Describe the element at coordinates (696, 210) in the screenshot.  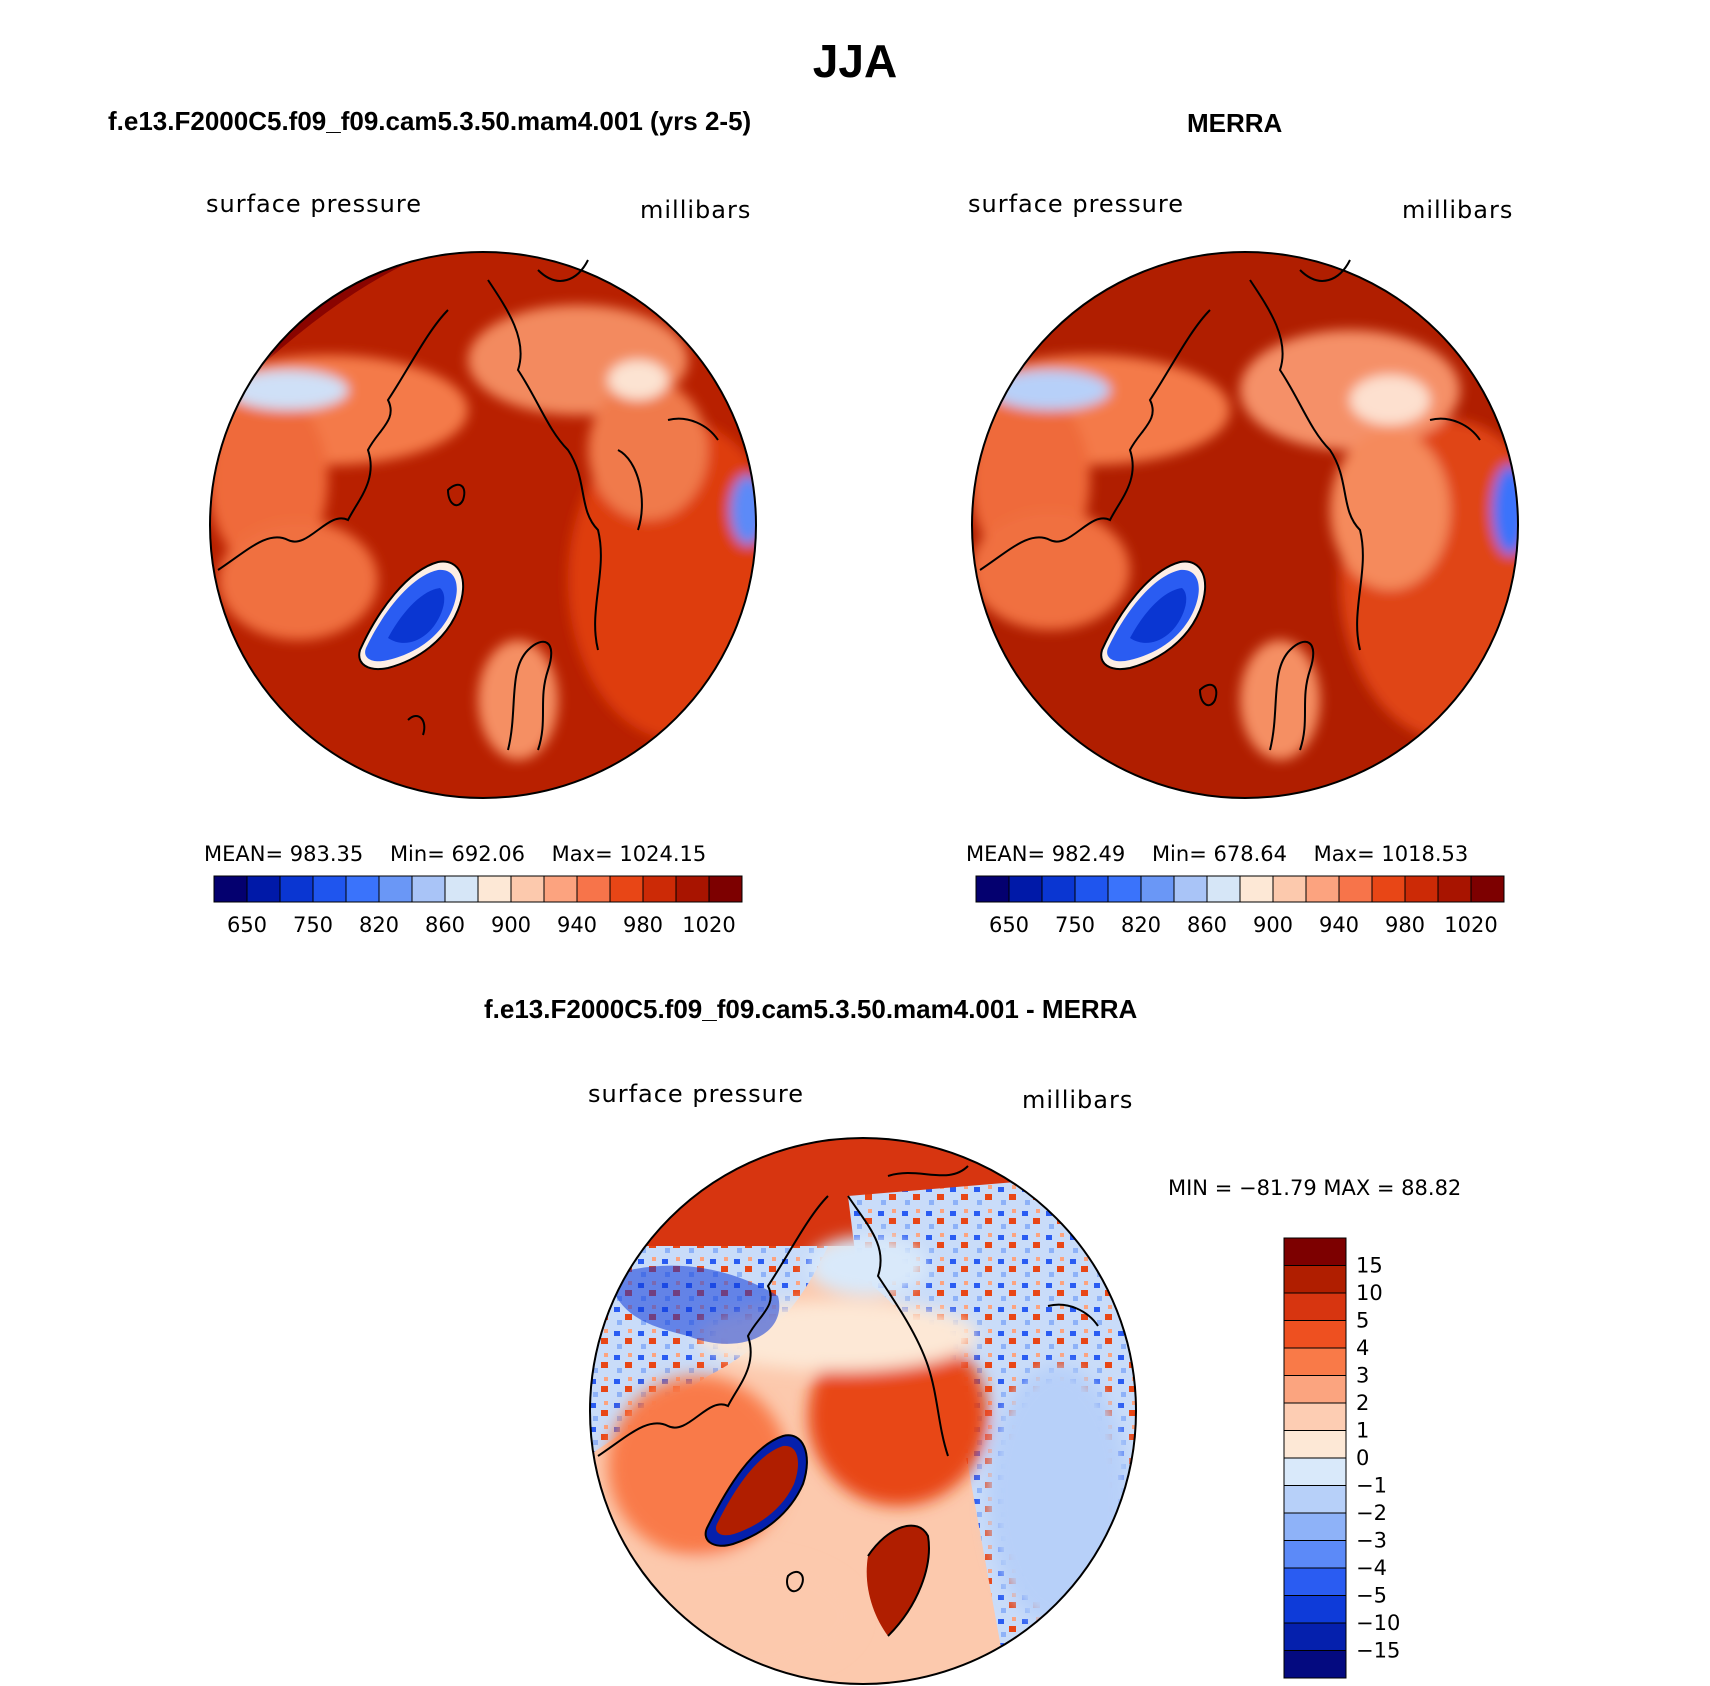
I see `panel-1-units: millibars` at that location.